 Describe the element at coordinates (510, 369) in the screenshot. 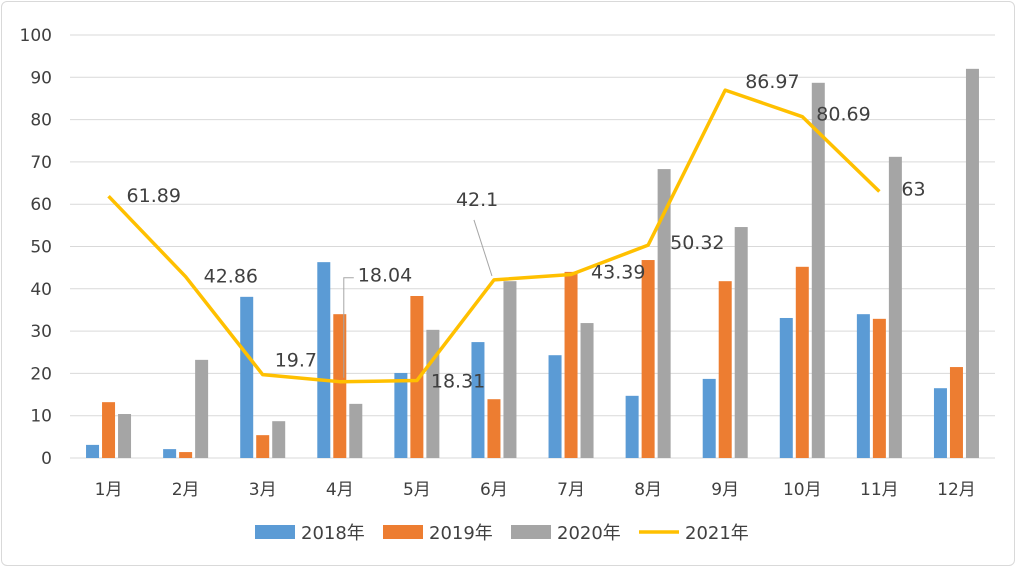

I see `bar-2020年-6月` at that location.